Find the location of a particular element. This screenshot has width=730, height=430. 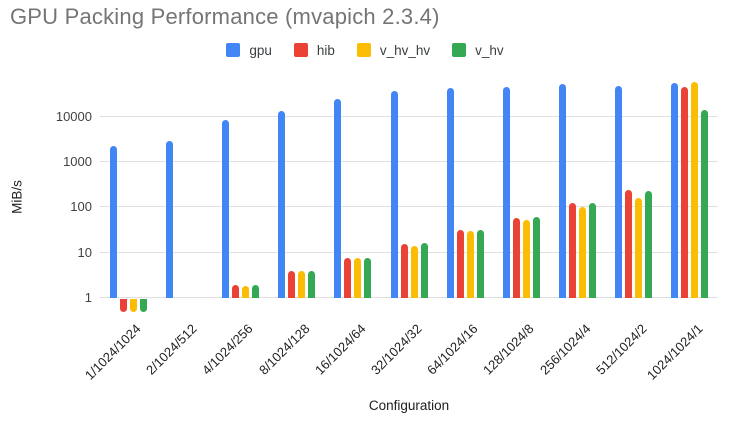

legend-label-v_hv: v_hv is located at coordinates (489, 50).